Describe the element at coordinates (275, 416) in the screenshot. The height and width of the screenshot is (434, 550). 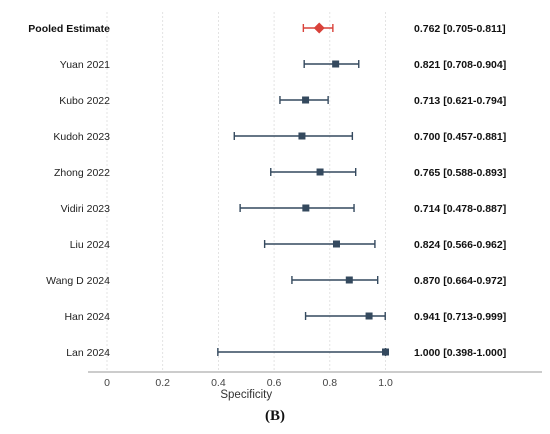
I see `panel-label: (B)` at that location.